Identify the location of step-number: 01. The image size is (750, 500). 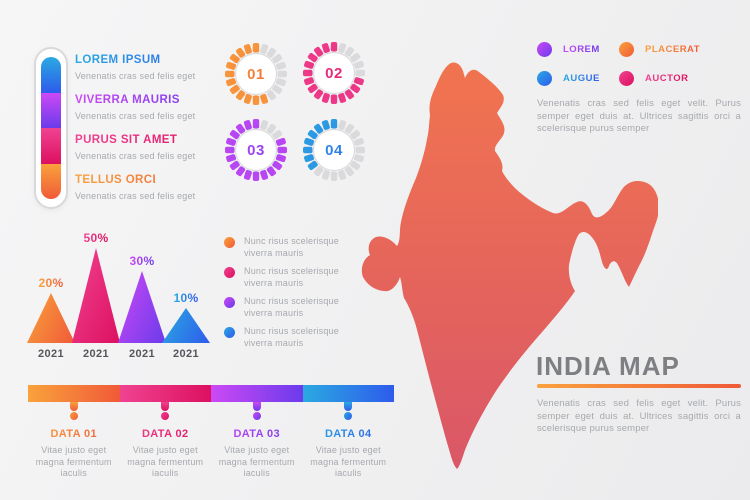
(256, 74).